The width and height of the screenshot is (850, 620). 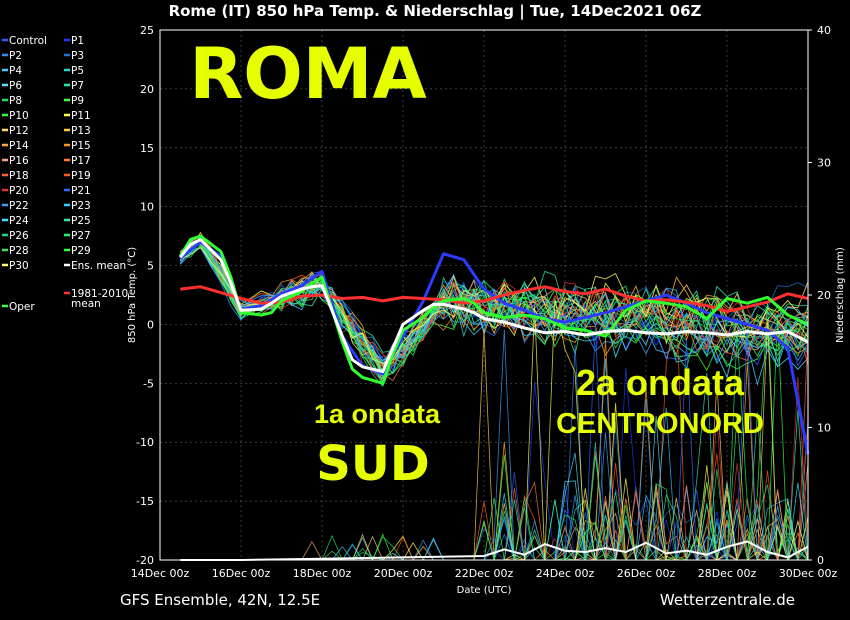 I want to click on legend-label: P9, so click(x=77, y=101).